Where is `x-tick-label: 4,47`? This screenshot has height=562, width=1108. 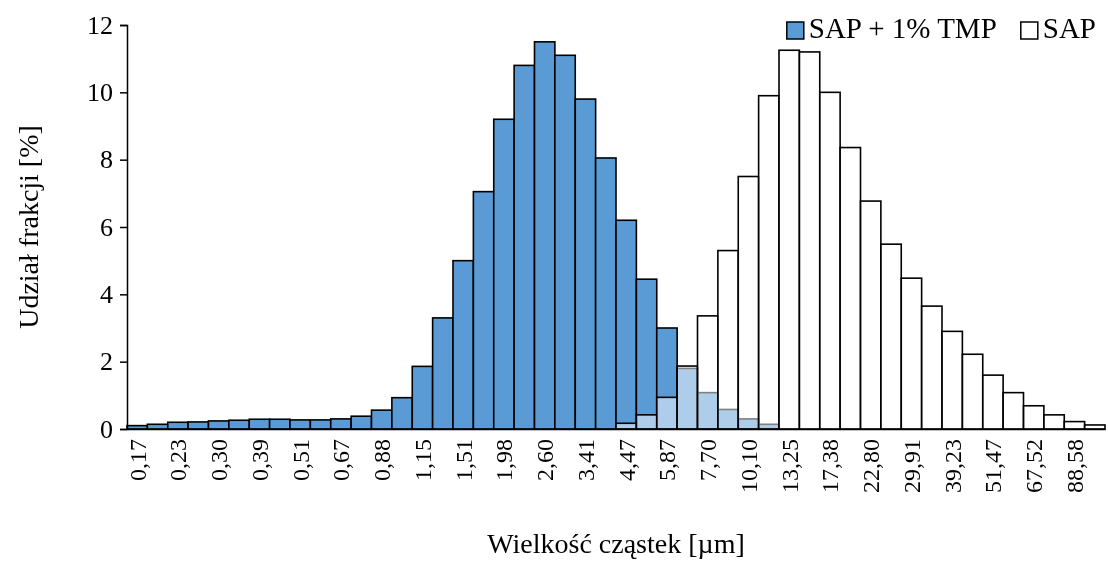 x-tick-label: 4,47 is located at coordinates (626, 460).